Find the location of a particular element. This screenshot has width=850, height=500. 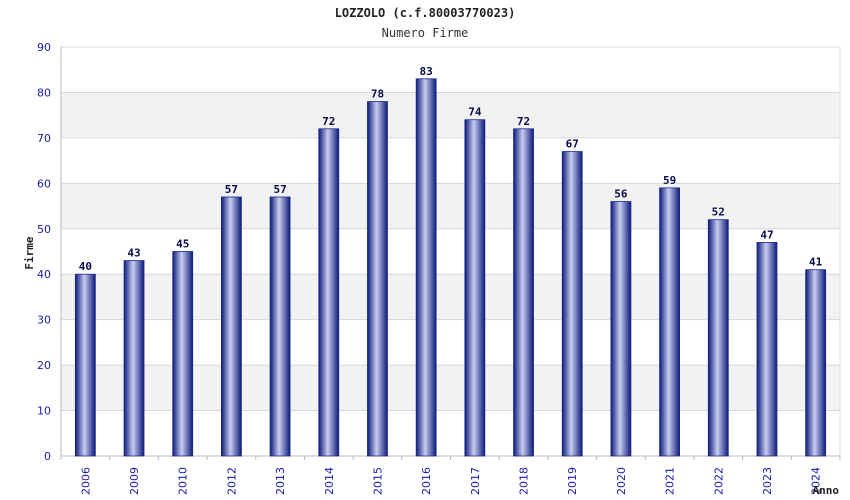

x-tick-label: 2018 is located at coordinates (524, 481).